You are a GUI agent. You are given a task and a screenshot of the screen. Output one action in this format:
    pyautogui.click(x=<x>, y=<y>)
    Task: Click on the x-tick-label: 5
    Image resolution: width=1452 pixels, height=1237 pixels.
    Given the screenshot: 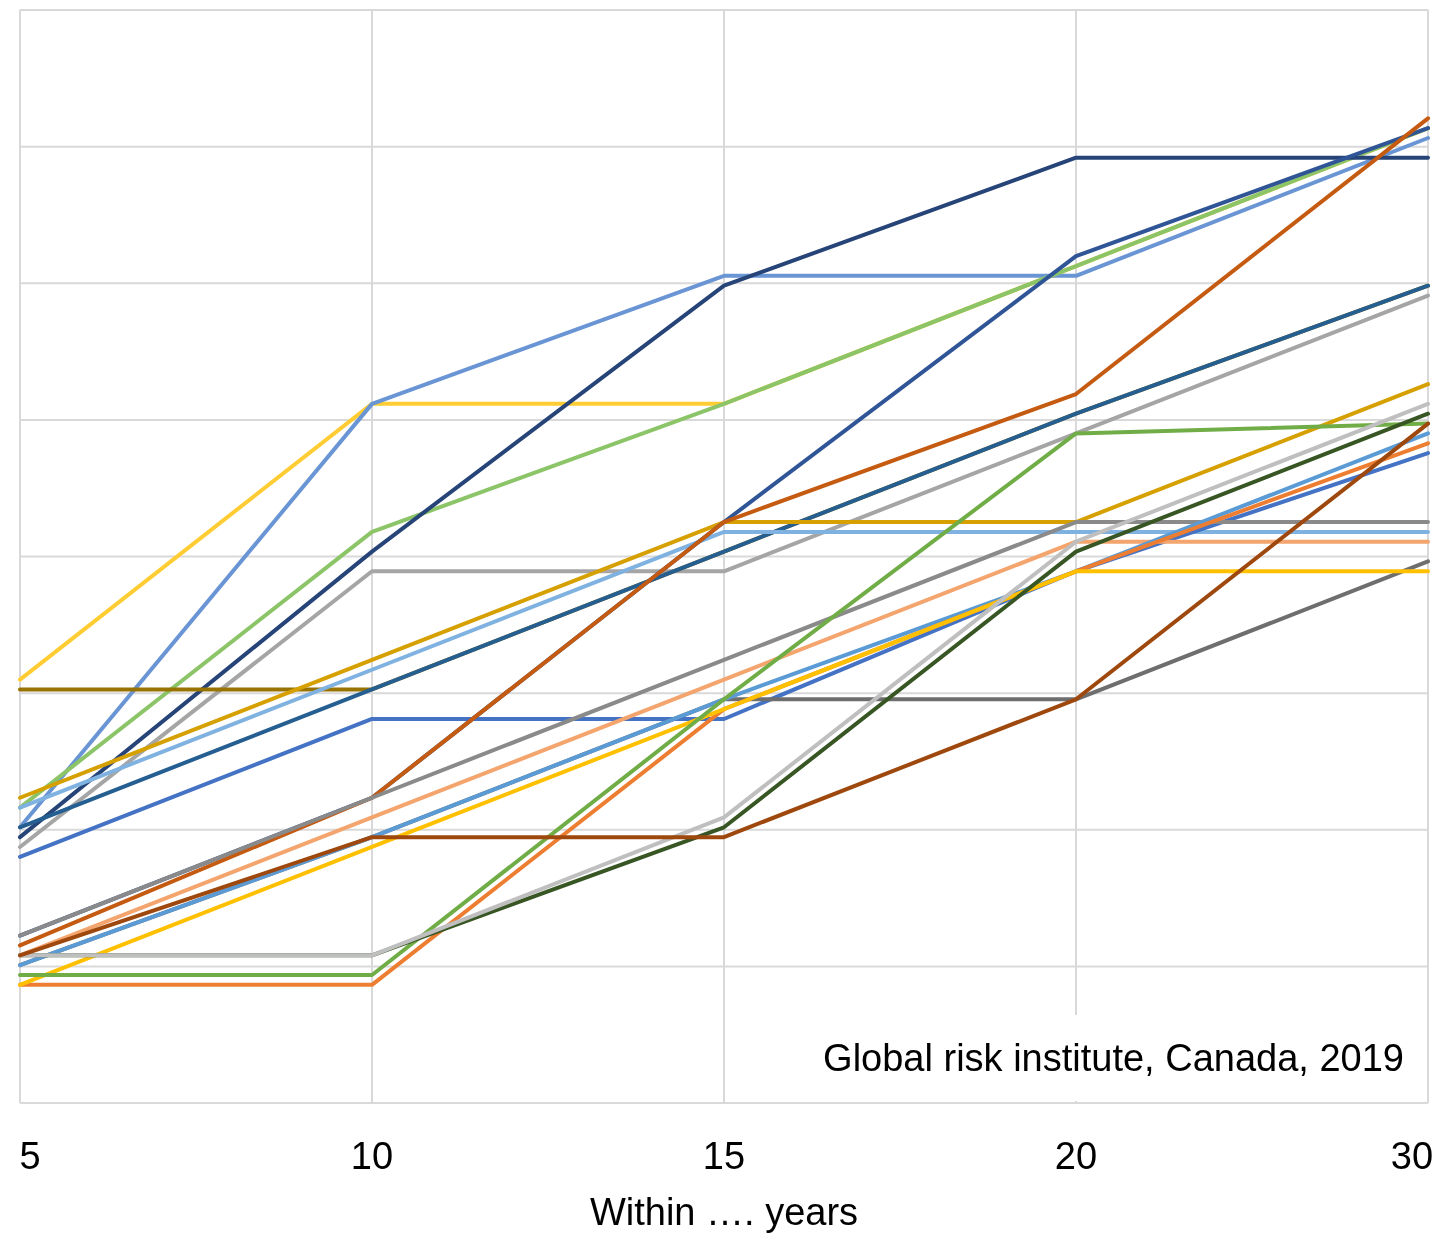 What is the action you would take?
    pyautogui.click(x=30, y=1156)
    